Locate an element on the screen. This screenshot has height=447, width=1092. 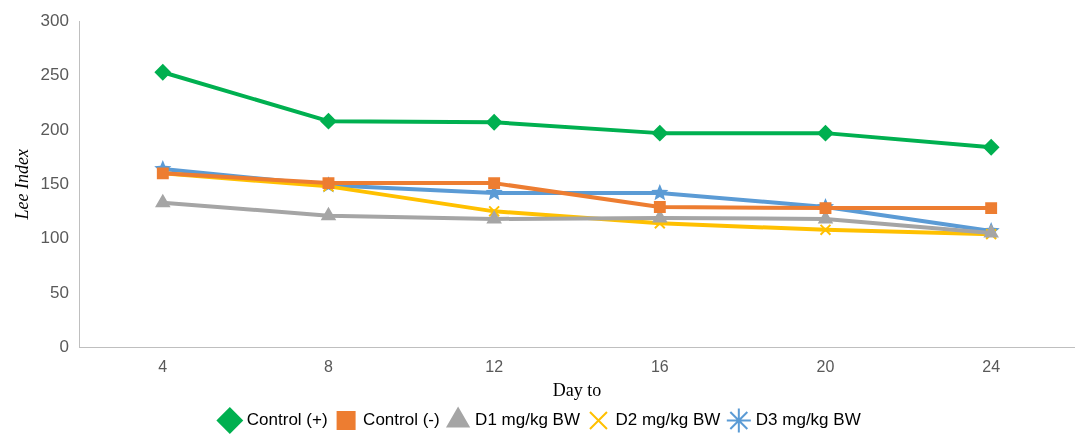
y-tick-label: 0 is located at coordinates (64, 346).